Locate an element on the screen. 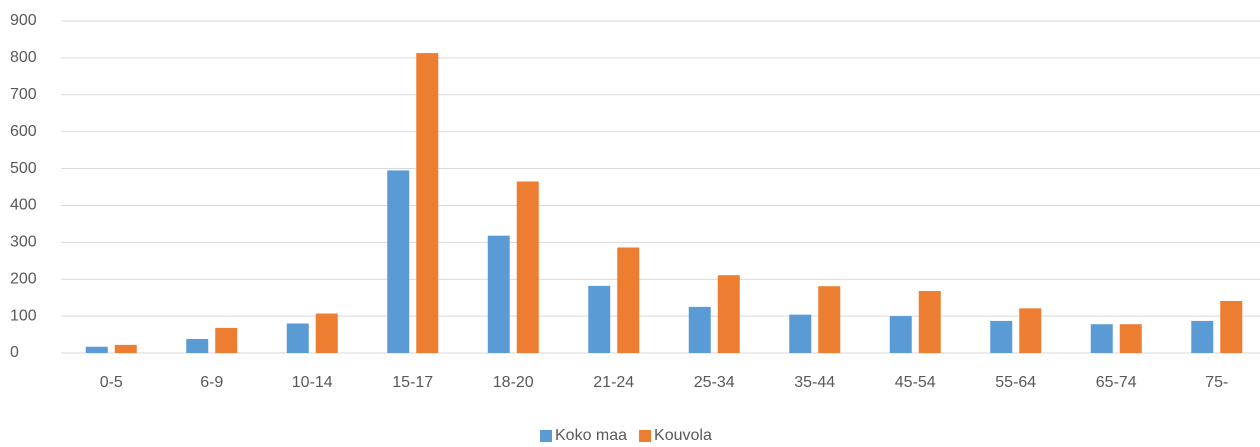  x-tick-label: 10-14 is located at coordinates (312, 382).